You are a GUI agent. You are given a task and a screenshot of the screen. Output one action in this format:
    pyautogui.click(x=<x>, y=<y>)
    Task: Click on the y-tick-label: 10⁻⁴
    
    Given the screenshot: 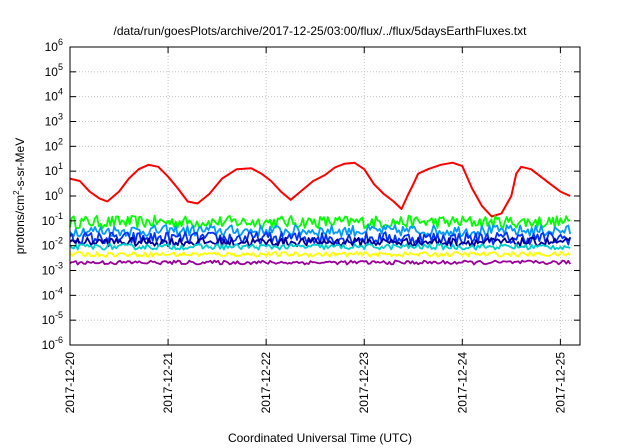 What is the action you would take?
    pyautogui.click(x=52, y=293)
    